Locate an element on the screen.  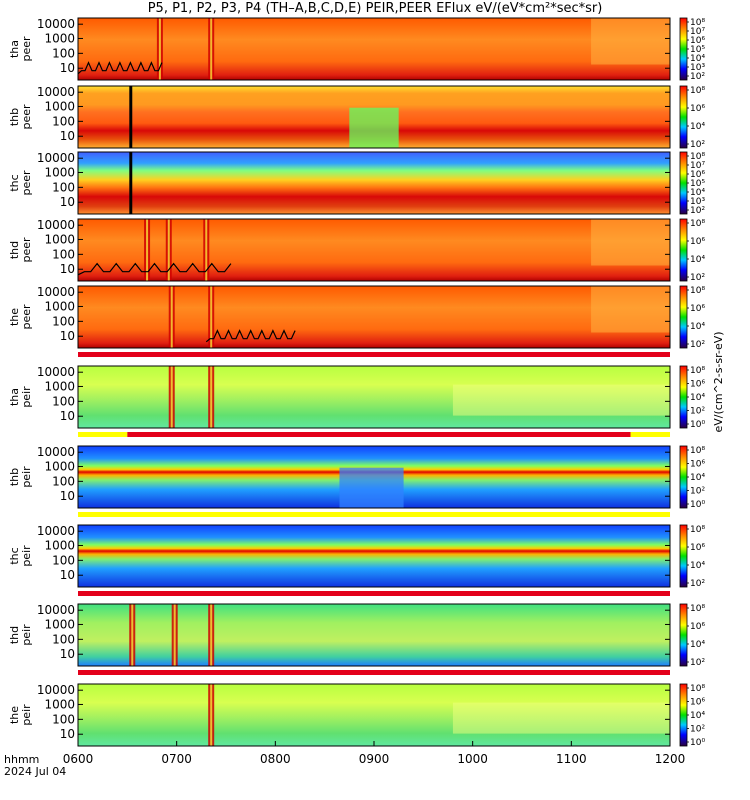
x-tick-label: 1000 is located at coordinates (472, 759).